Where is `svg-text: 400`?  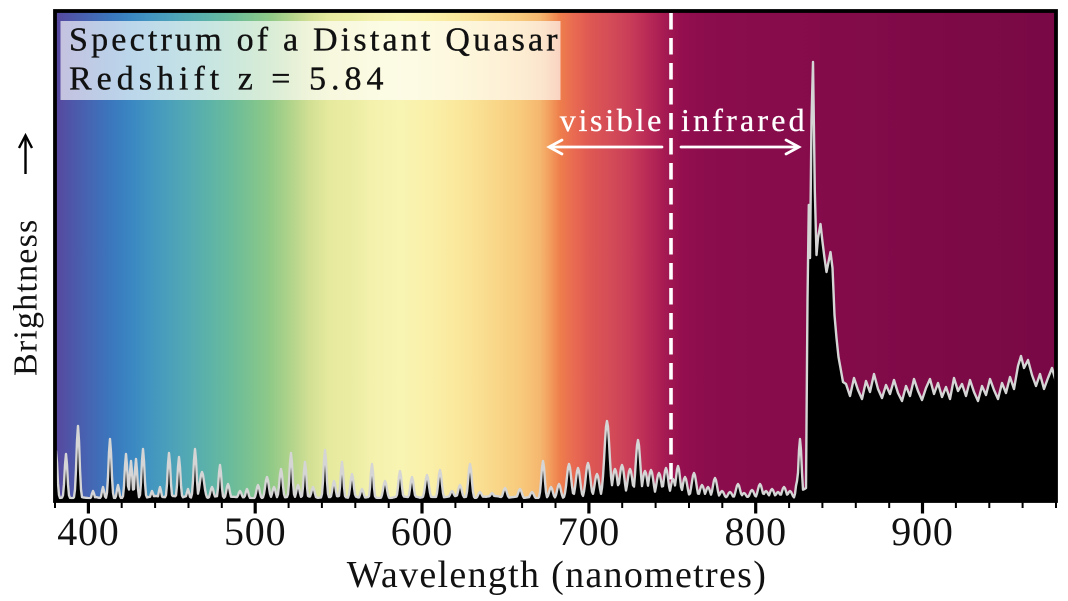
svg-text: 400 is located at coordinates (88, 531).